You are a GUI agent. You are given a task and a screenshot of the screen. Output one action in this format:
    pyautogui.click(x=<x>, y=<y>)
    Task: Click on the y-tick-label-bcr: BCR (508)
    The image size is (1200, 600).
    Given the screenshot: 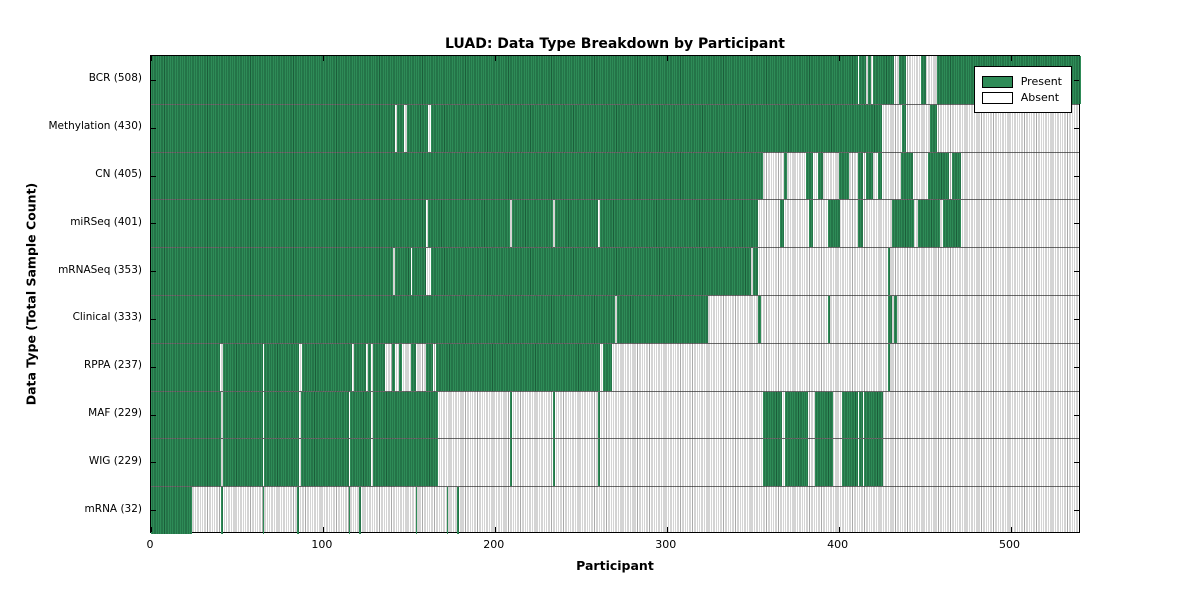 What is the action you would take?
    pyautogui.click(x=115, y=78)
    